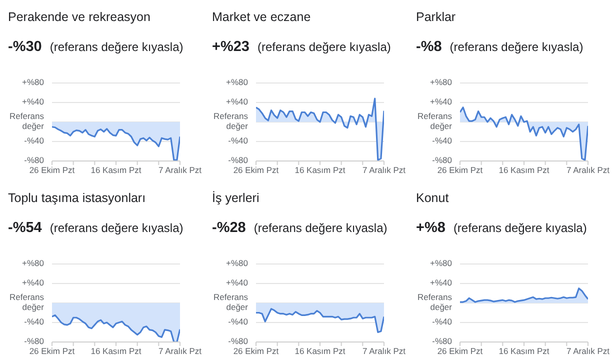 This screenshot has height=362, width=614. I want to click on chart-title: Parklar, so click(436, 17).